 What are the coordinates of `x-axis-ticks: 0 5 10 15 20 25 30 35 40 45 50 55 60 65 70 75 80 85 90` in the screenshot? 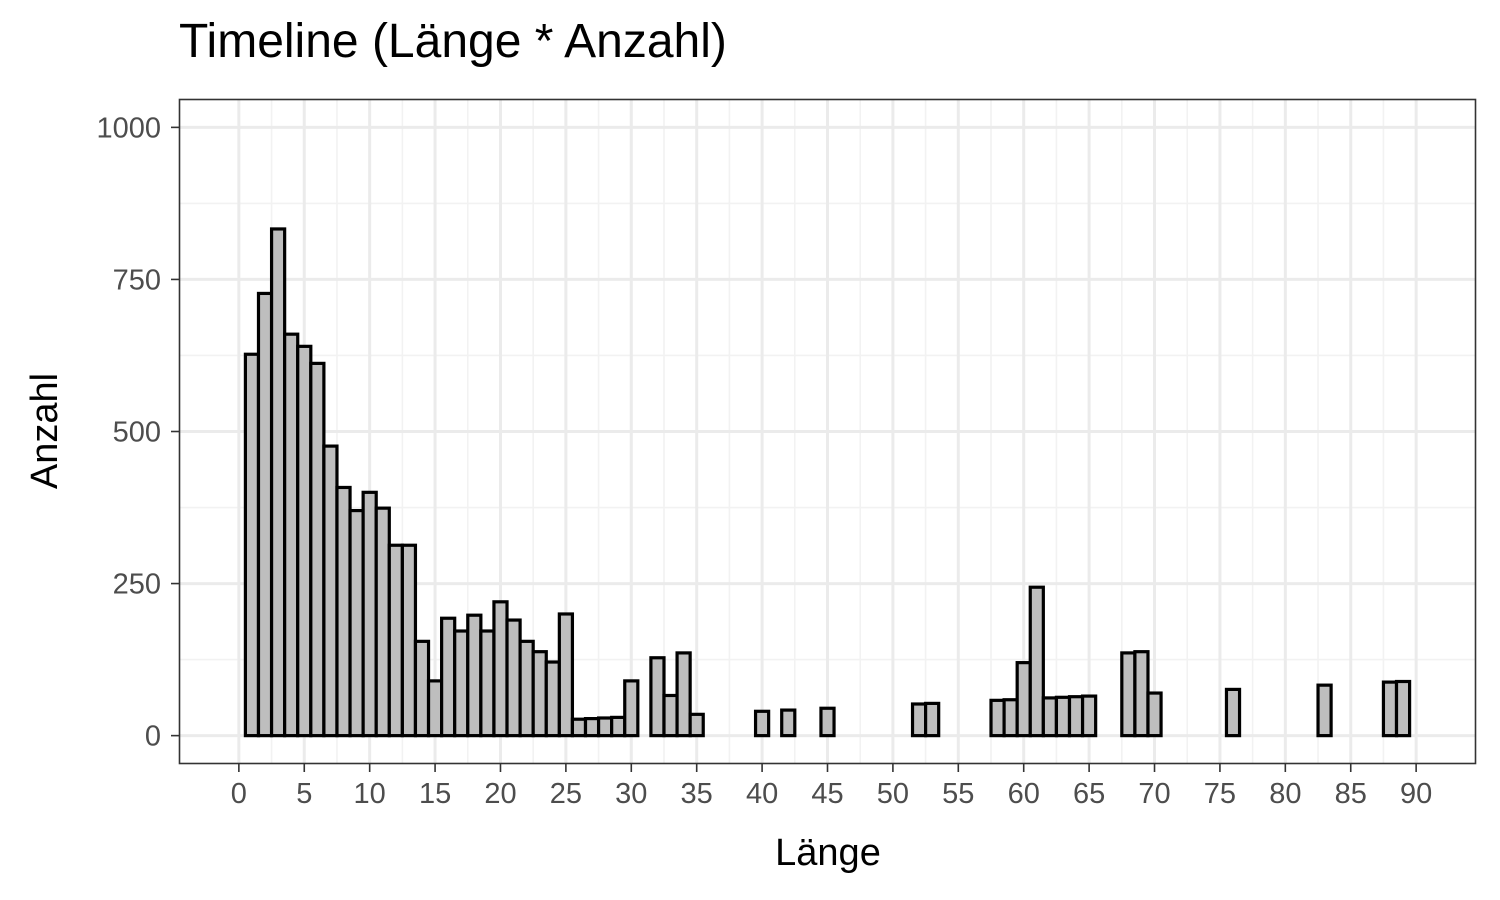 It's located at (831, 786).